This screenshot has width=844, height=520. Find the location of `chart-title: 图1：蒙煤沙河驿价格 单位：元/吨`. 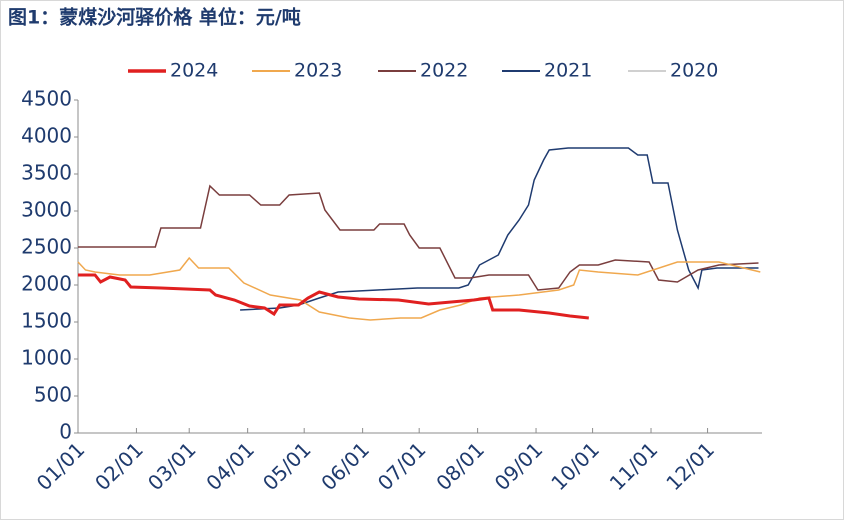

chart-title: 图1：蒙煤沙河驿价格 单位：元/吨 is located at coordinates (154, 17).